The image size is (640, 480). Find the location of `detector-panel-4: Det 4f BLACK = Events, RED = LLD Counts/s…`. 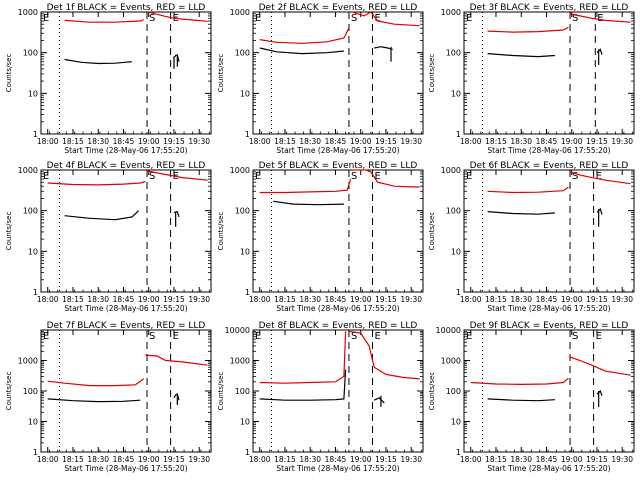

detector-panel-4: Det 4f BLACK = Events, RED = LLD Counts/s… is located at coordinates (108, 237).